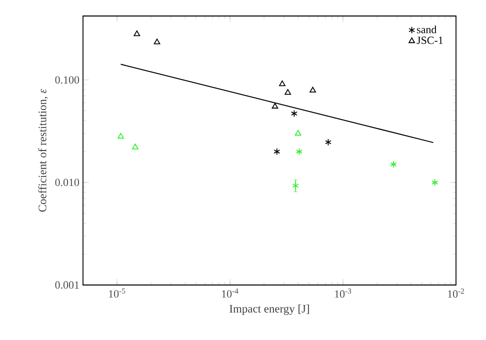 The width and height of the screenshot is (486, 340). I want to click on x-tick-label: 10$^{-4}$, so click(230, 293).